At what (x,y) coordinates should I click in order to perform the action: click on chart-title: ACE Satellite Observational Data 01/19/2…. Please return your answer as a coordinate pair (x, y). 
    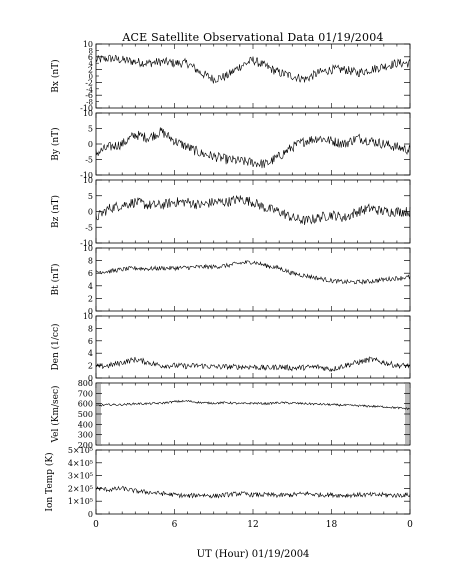
    Looking at the image, I should click on (253, 37).